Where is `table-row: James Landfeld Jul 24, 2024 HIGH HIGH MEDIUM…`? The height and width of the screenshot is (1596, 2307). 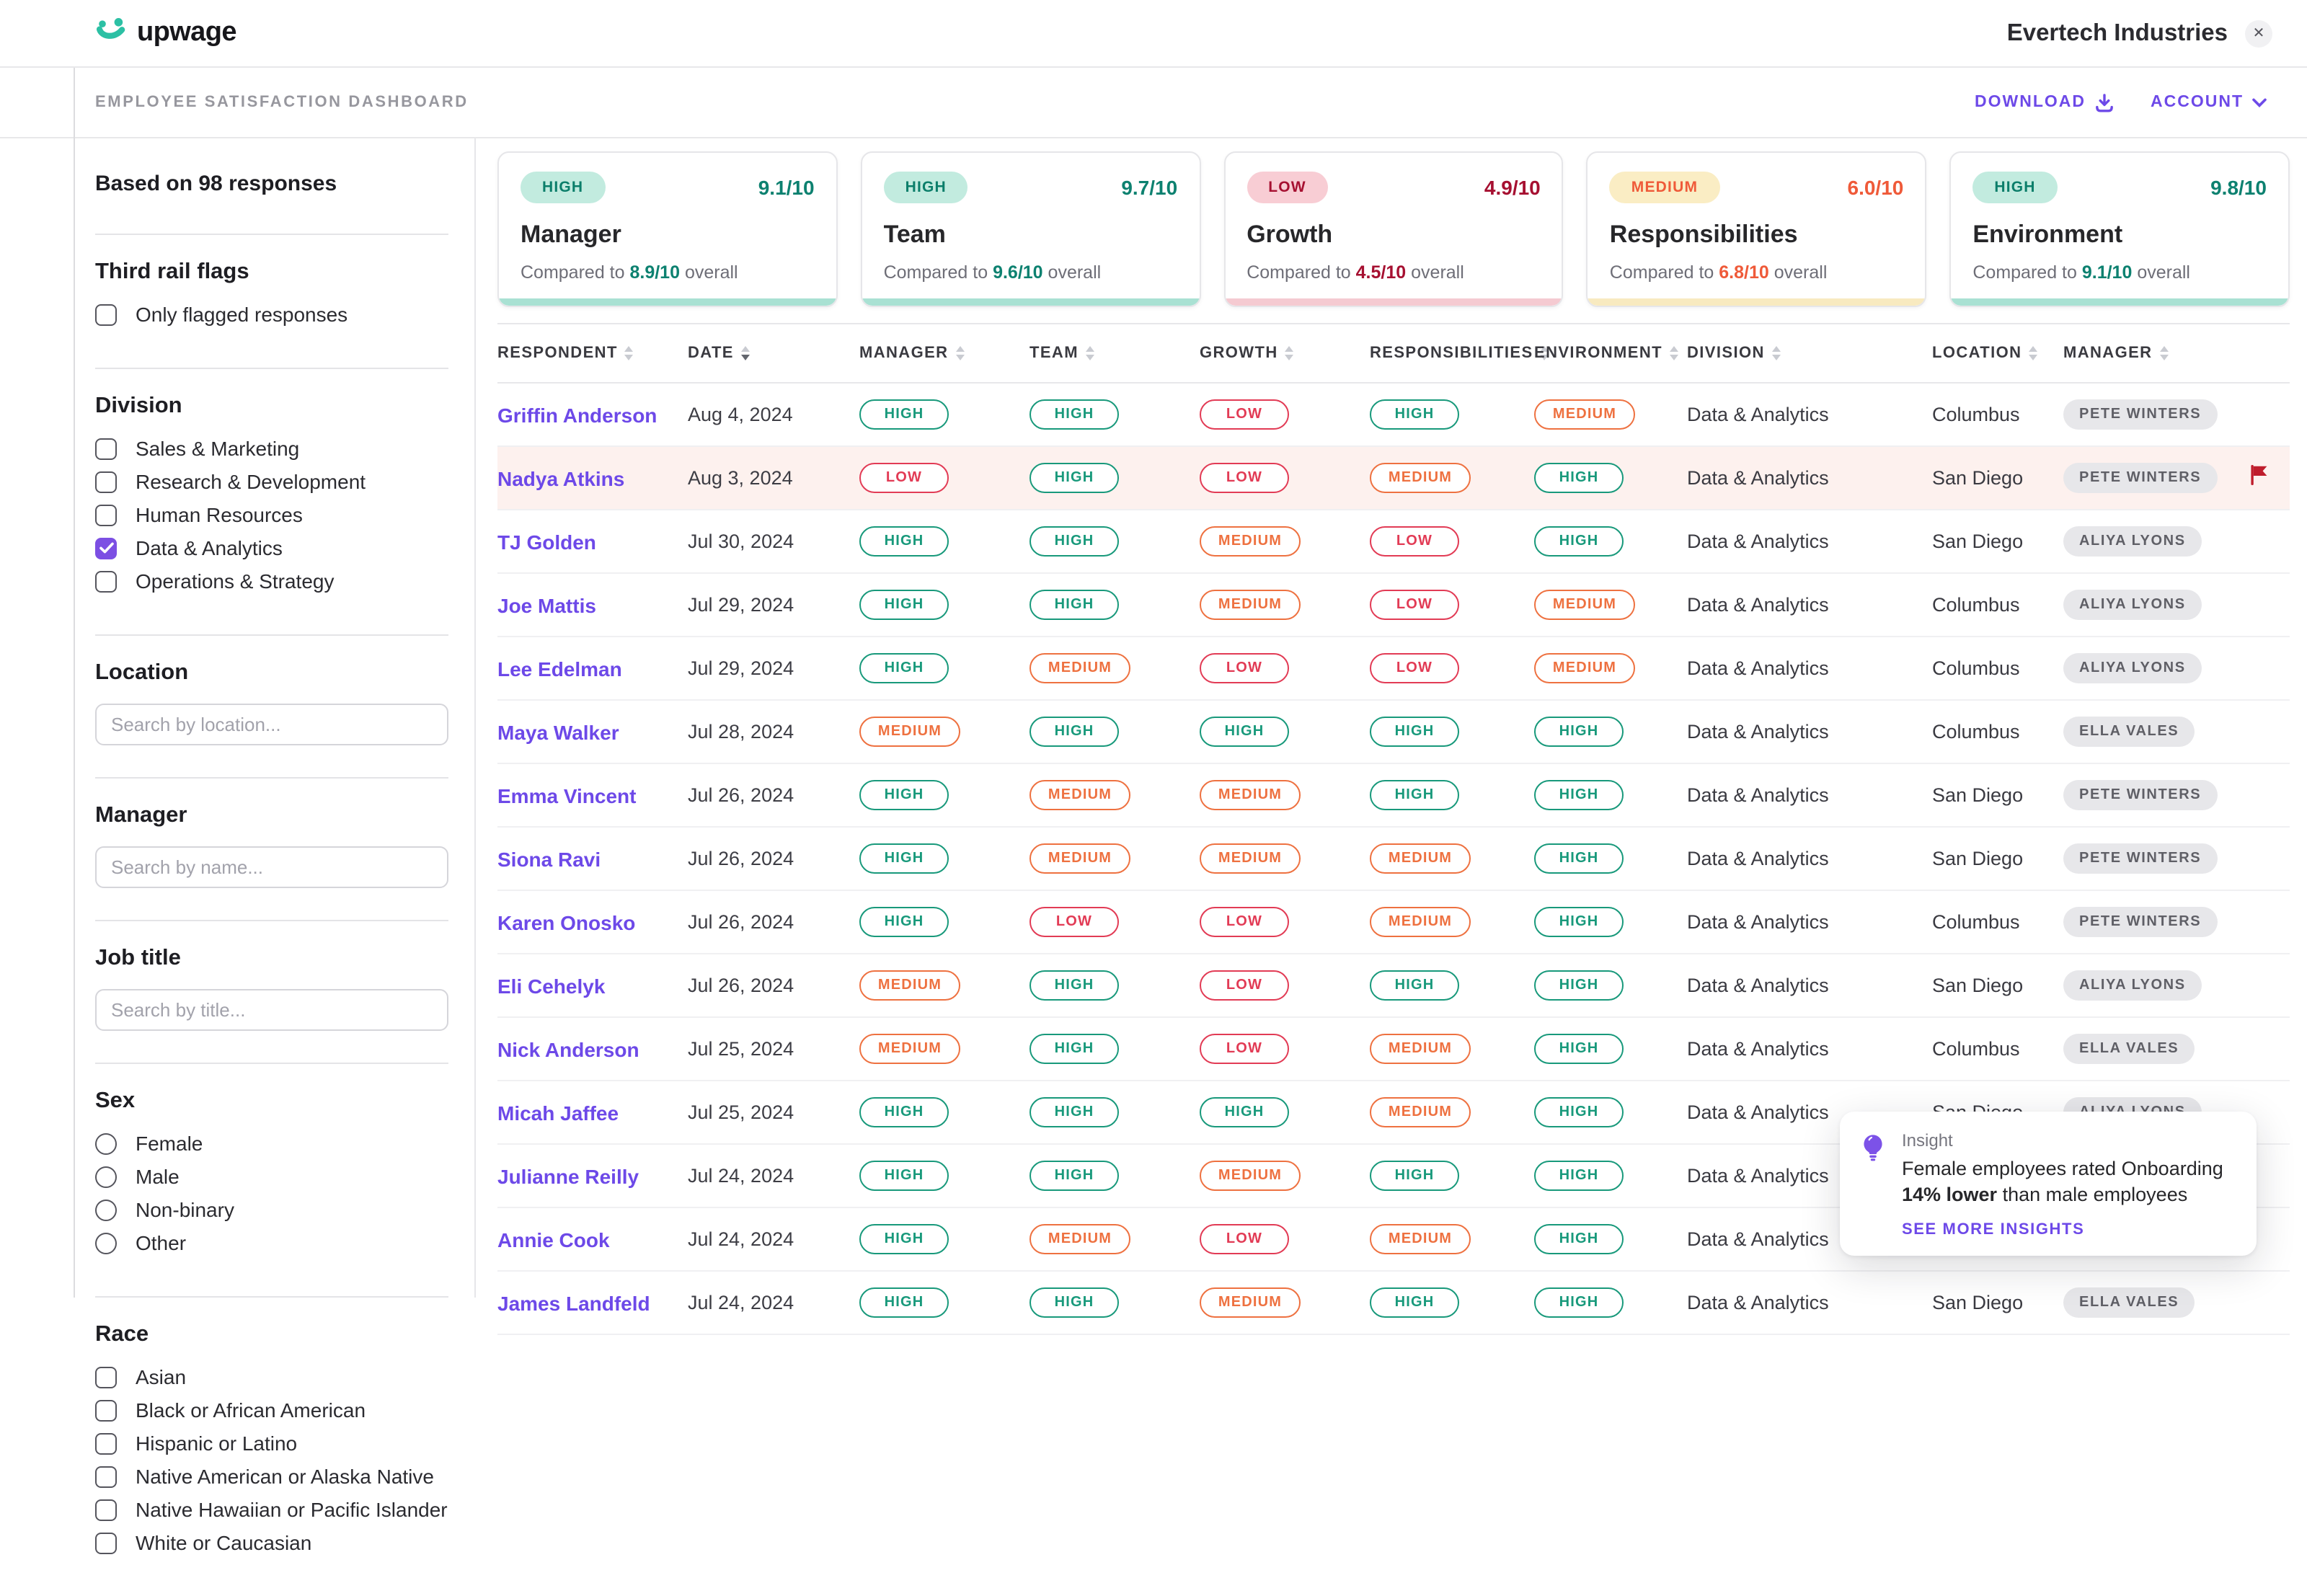 table-row: James Landfeld Jul 24, 2024 HIGH HIGH MEDIUM… is located at coordinates (1393, 1304).